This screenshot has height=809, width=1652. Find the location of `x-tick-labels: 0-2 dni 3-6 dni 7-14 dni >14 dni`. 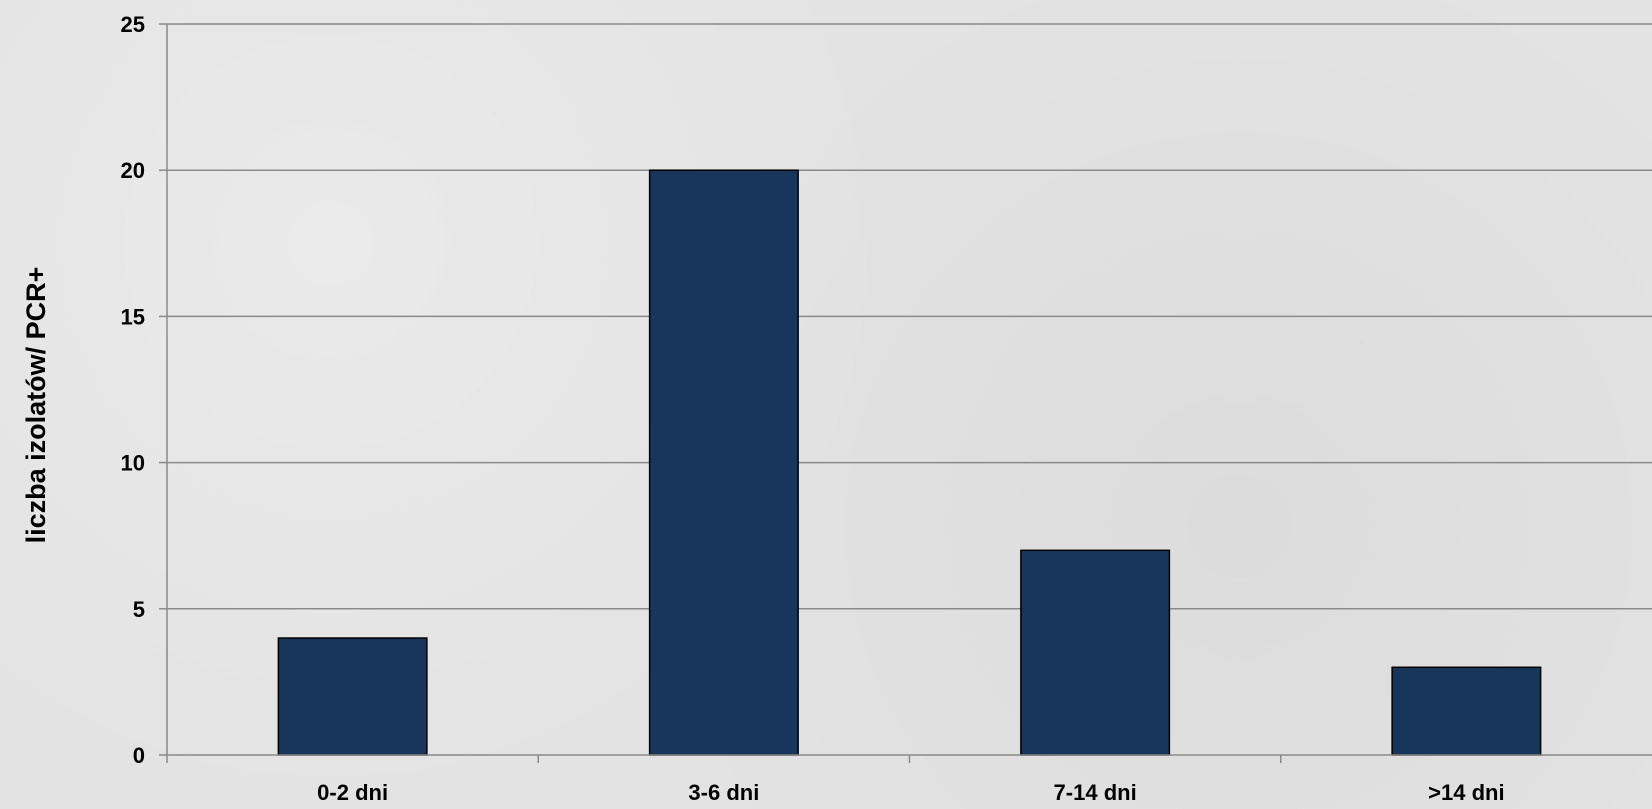

x-tick-labels: 0-2 dni 3-6 dni 7-14 dni >14 dni is located at coordinates (910, 792).